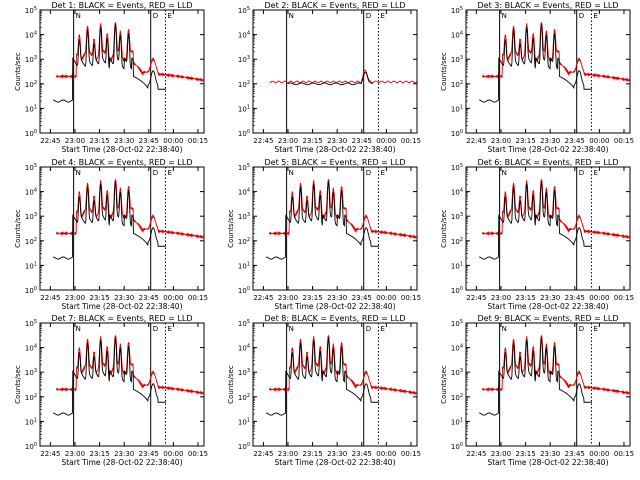  I want to click on marker-label: N, so click(504, 329).